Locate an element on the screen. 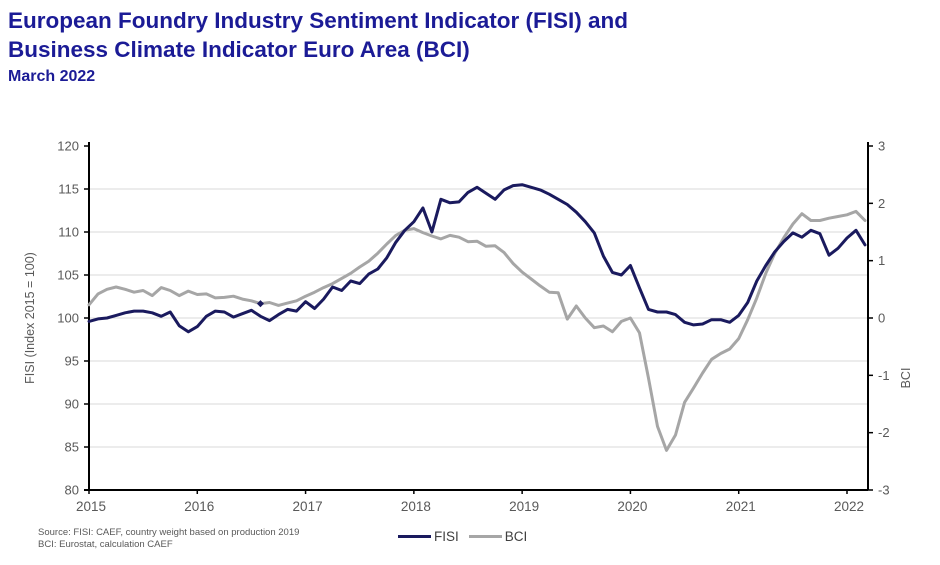 This screenshot has width=940, height=565. chart-legend: FISI BCI is located at coordinates (462, 536).